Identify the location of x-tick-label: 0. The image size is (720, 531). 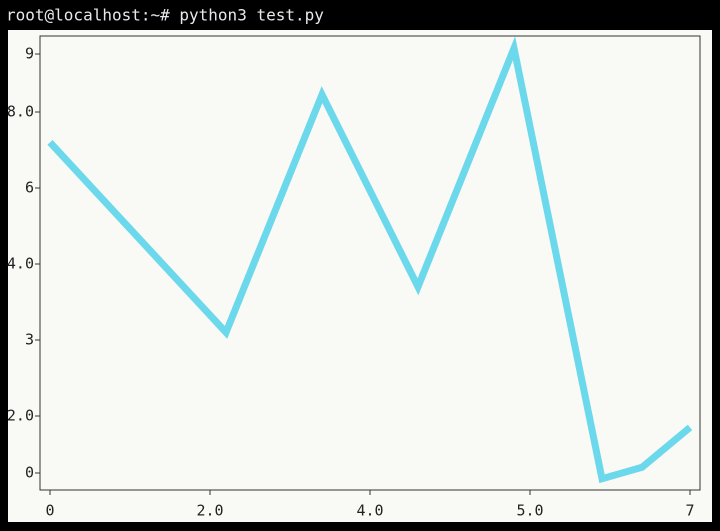
(49, 511).